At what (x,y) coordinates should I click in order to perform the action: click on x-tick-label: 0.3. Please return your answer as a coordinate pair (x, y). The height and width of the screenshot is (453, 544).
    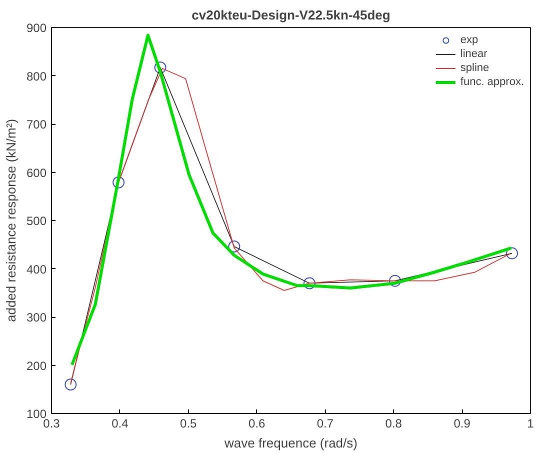
    Looking at the image, I should click on (51, 423).